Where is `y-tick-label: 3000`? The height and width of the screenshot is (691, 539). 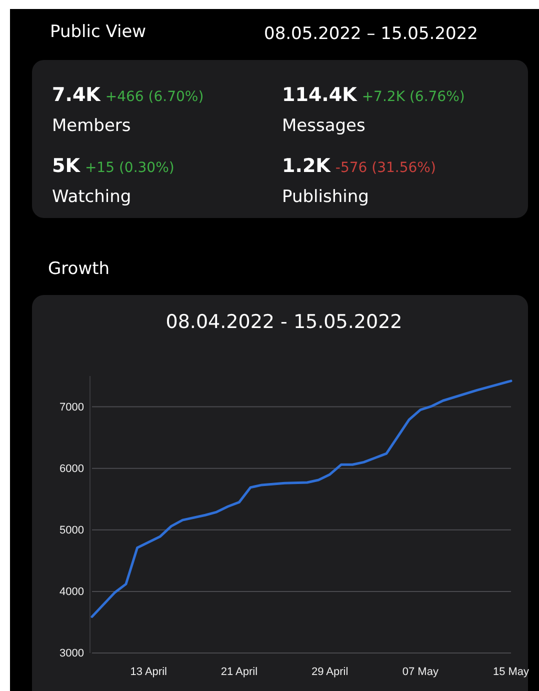
y-tick-label: 3000 is located at coordinates (72, 654).